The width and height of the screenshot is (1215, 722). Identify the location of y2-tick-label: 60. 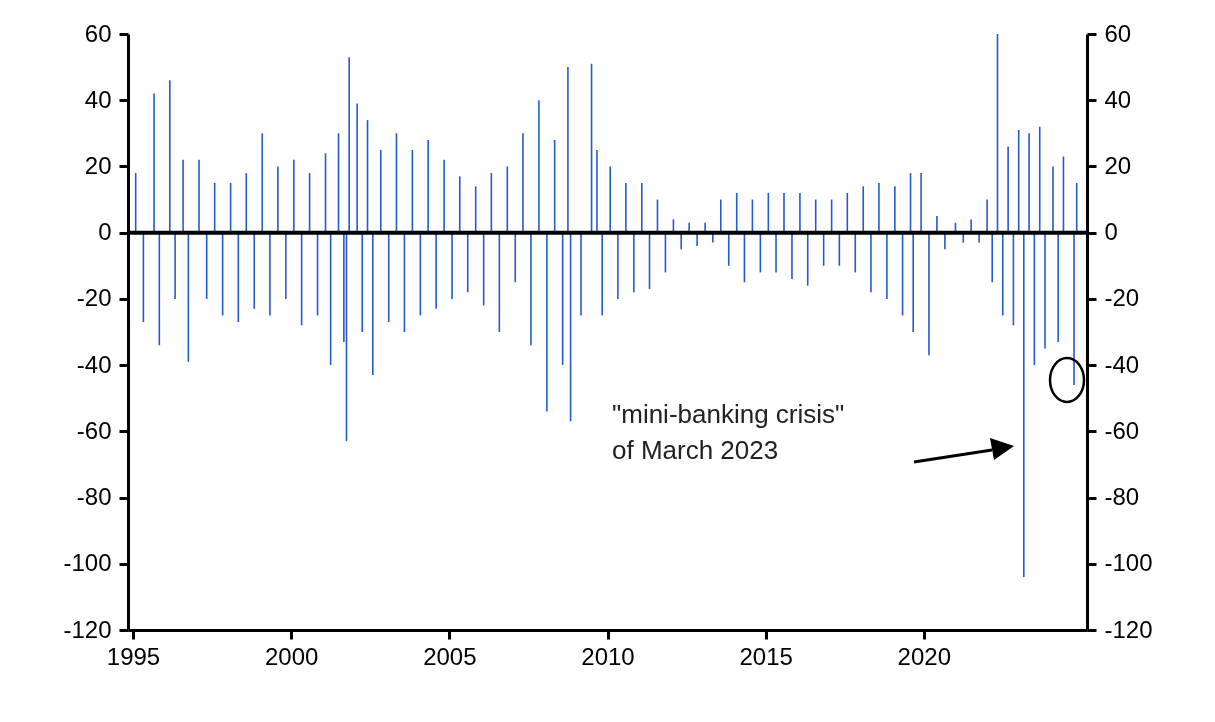
(1118, 33).